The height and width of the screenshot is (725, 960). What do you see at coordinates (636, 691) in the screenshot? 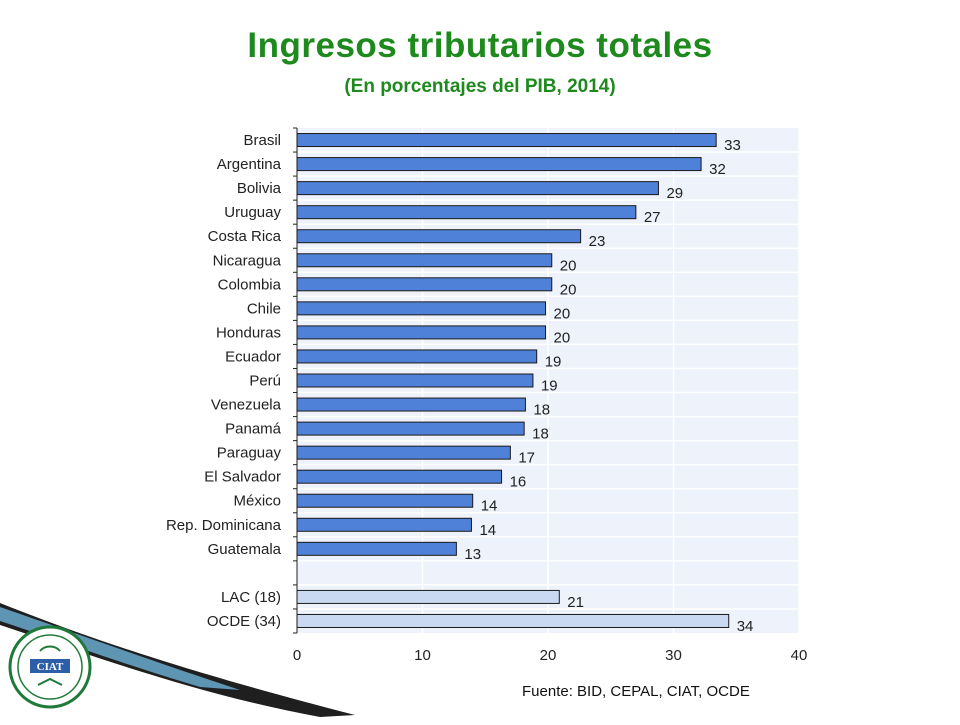
I see `source-note: Fuente: BID, CEPAL, CIAT, OCDE` at bounding box center [636, 691].